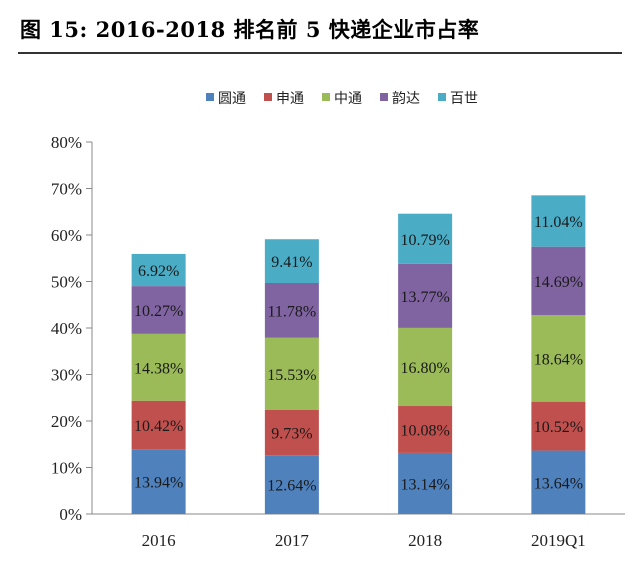 Image resolution: width=640 pixels, height=566 pixels. I want to click on data-label: 10.79%, so click(424, 240).